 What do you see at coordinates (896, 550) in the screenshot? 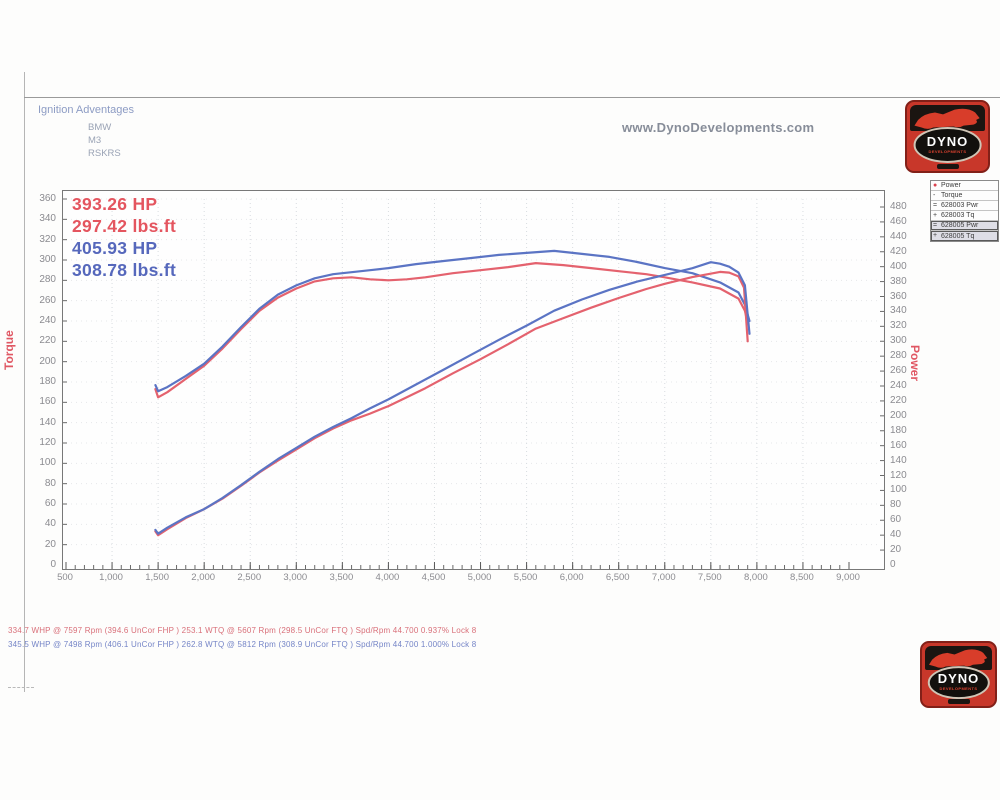
I see `power-tick-label: 20` at bounding box center [896, 550].